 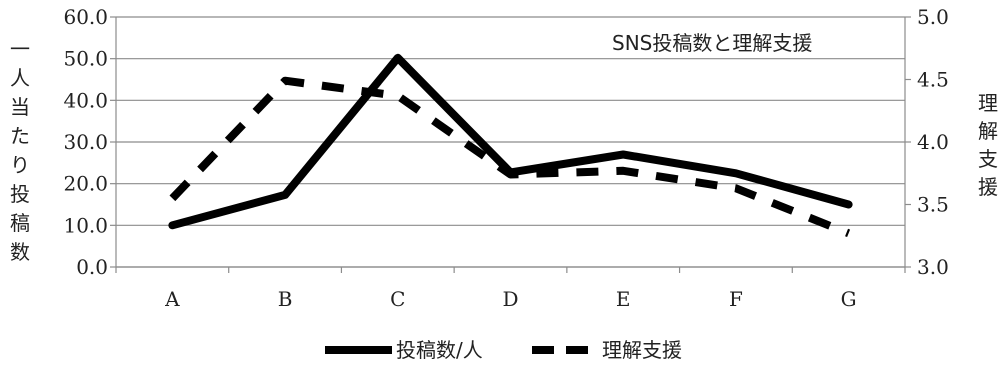 I want to click on category-label: B, so click(x=285, y=299).